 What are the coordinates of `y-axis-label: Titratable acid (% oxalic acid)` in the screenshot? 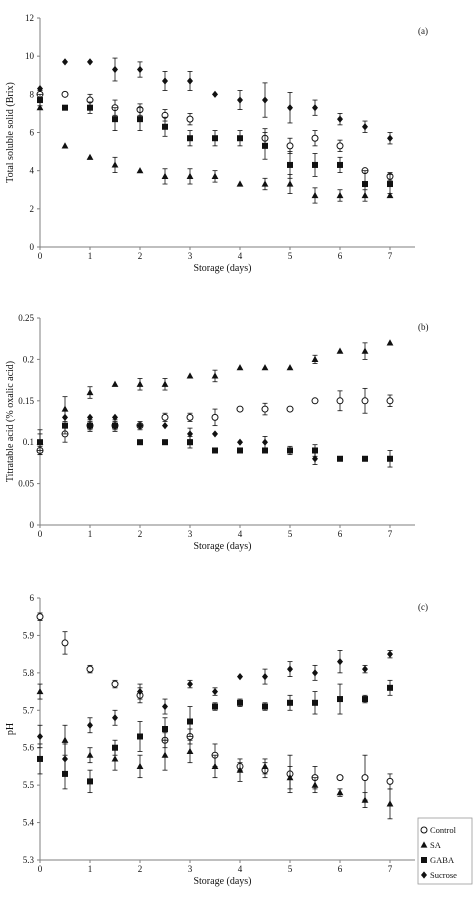 It's located at (10, 421).